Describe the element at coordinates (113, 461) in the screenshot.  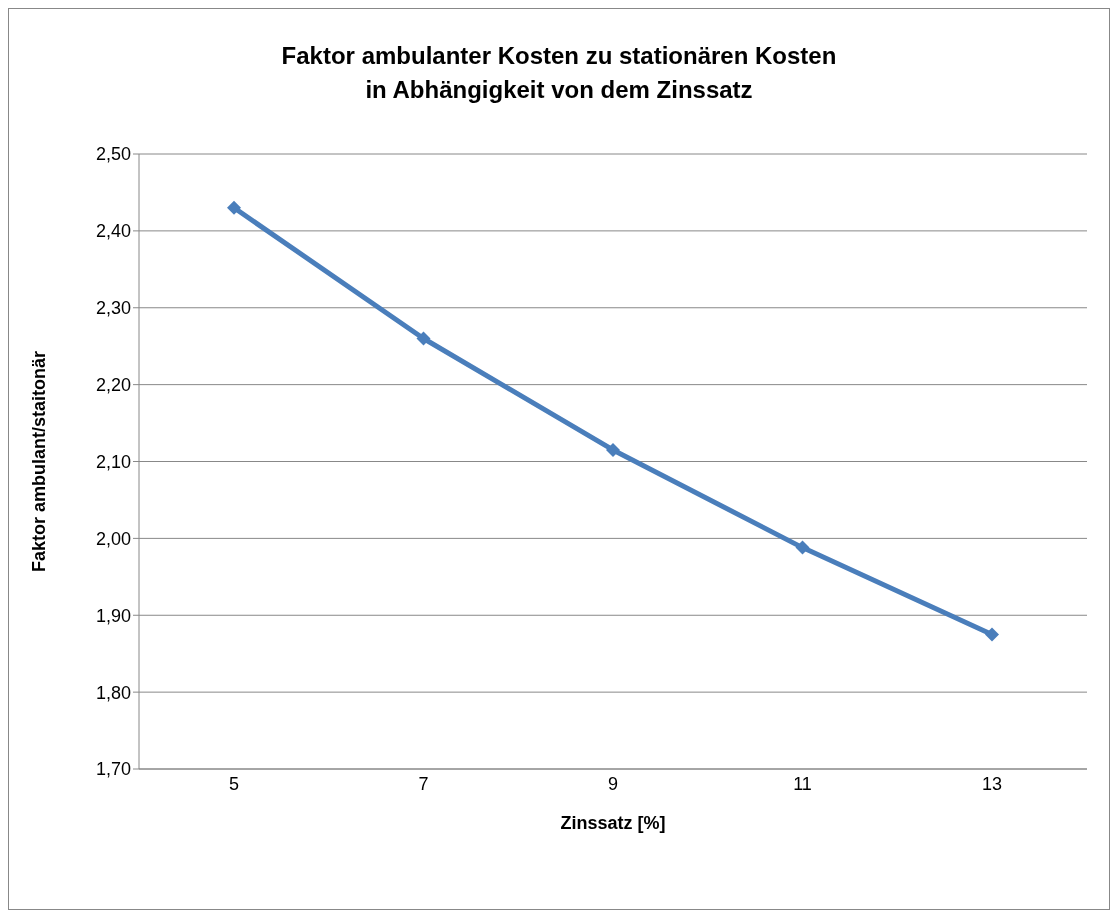
I see `y-tick-label: 2,10` at that location.